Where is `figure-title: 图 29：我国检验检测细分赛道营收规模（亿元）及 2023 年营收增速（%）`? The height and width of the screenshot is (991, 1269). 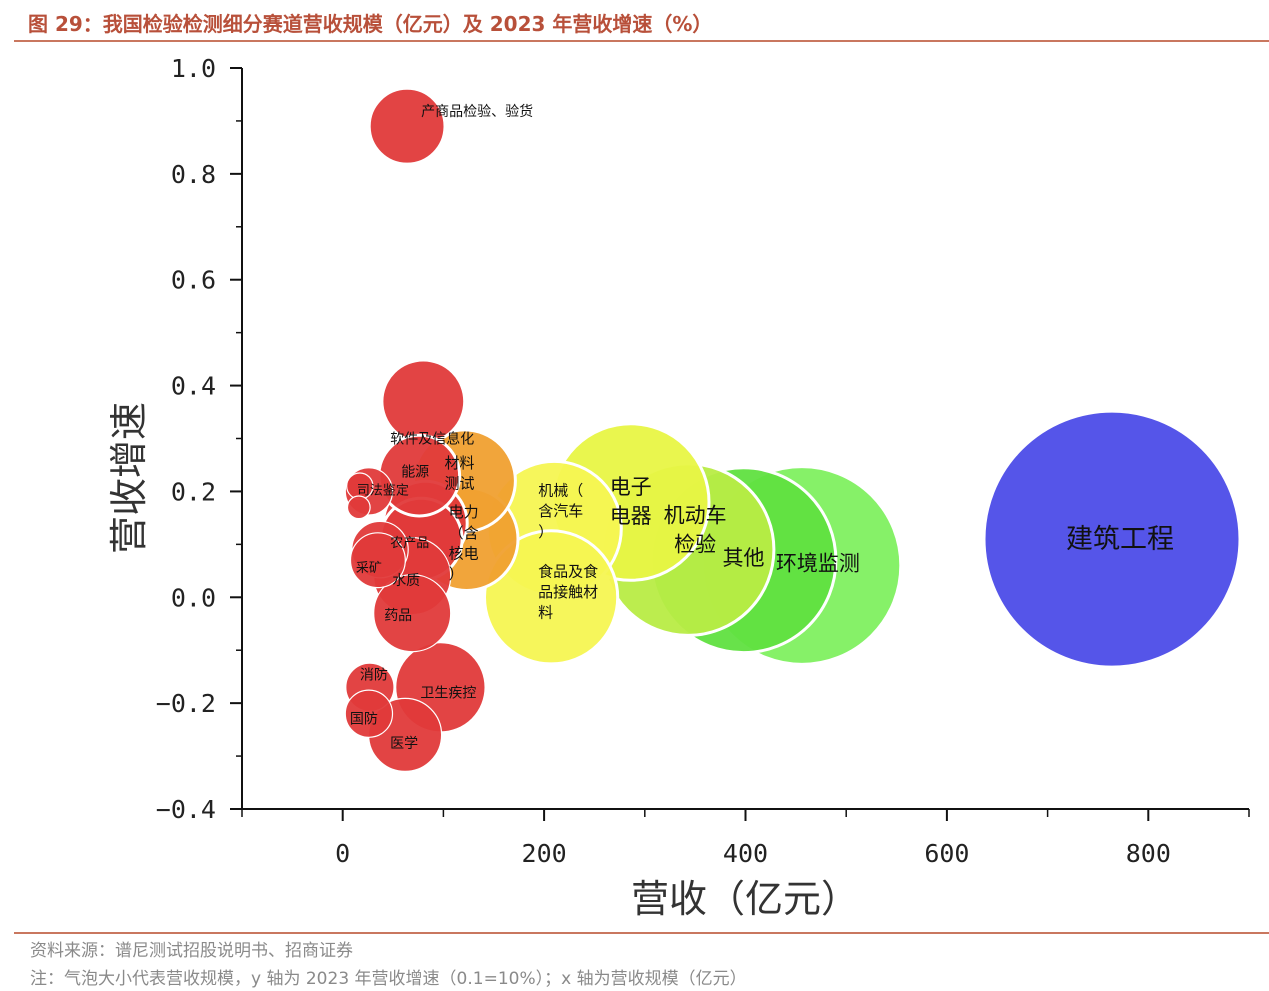 figure-title: 图 29：我国检验检测细分赛道营收规模（亿元）及 2023 年营收增速（%） is located at coordinates (370, 24).